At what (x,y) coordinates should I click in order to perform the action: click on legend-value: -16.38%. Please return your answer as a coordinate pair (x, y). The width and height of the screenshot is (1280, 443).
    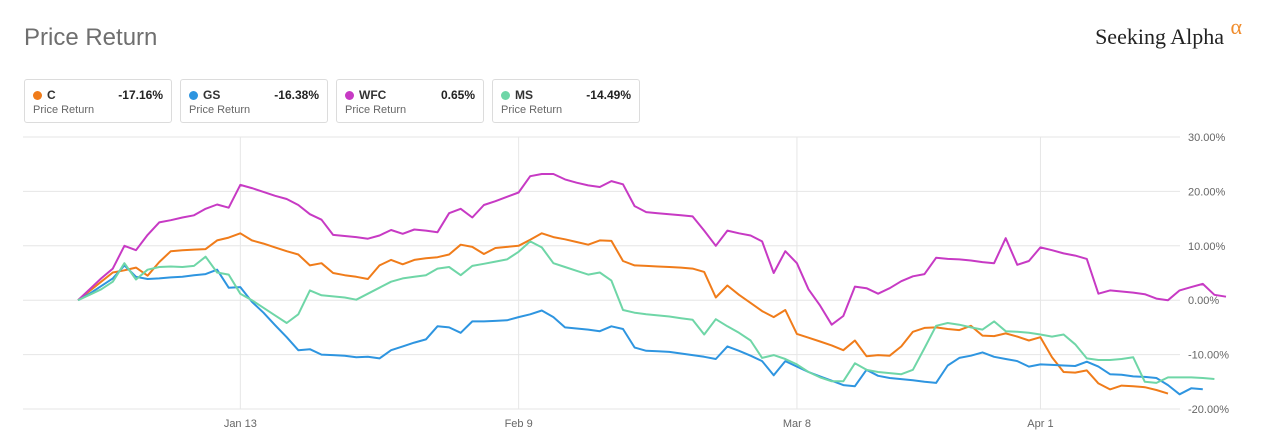
    Looking at the image, I should click on (296, 95).